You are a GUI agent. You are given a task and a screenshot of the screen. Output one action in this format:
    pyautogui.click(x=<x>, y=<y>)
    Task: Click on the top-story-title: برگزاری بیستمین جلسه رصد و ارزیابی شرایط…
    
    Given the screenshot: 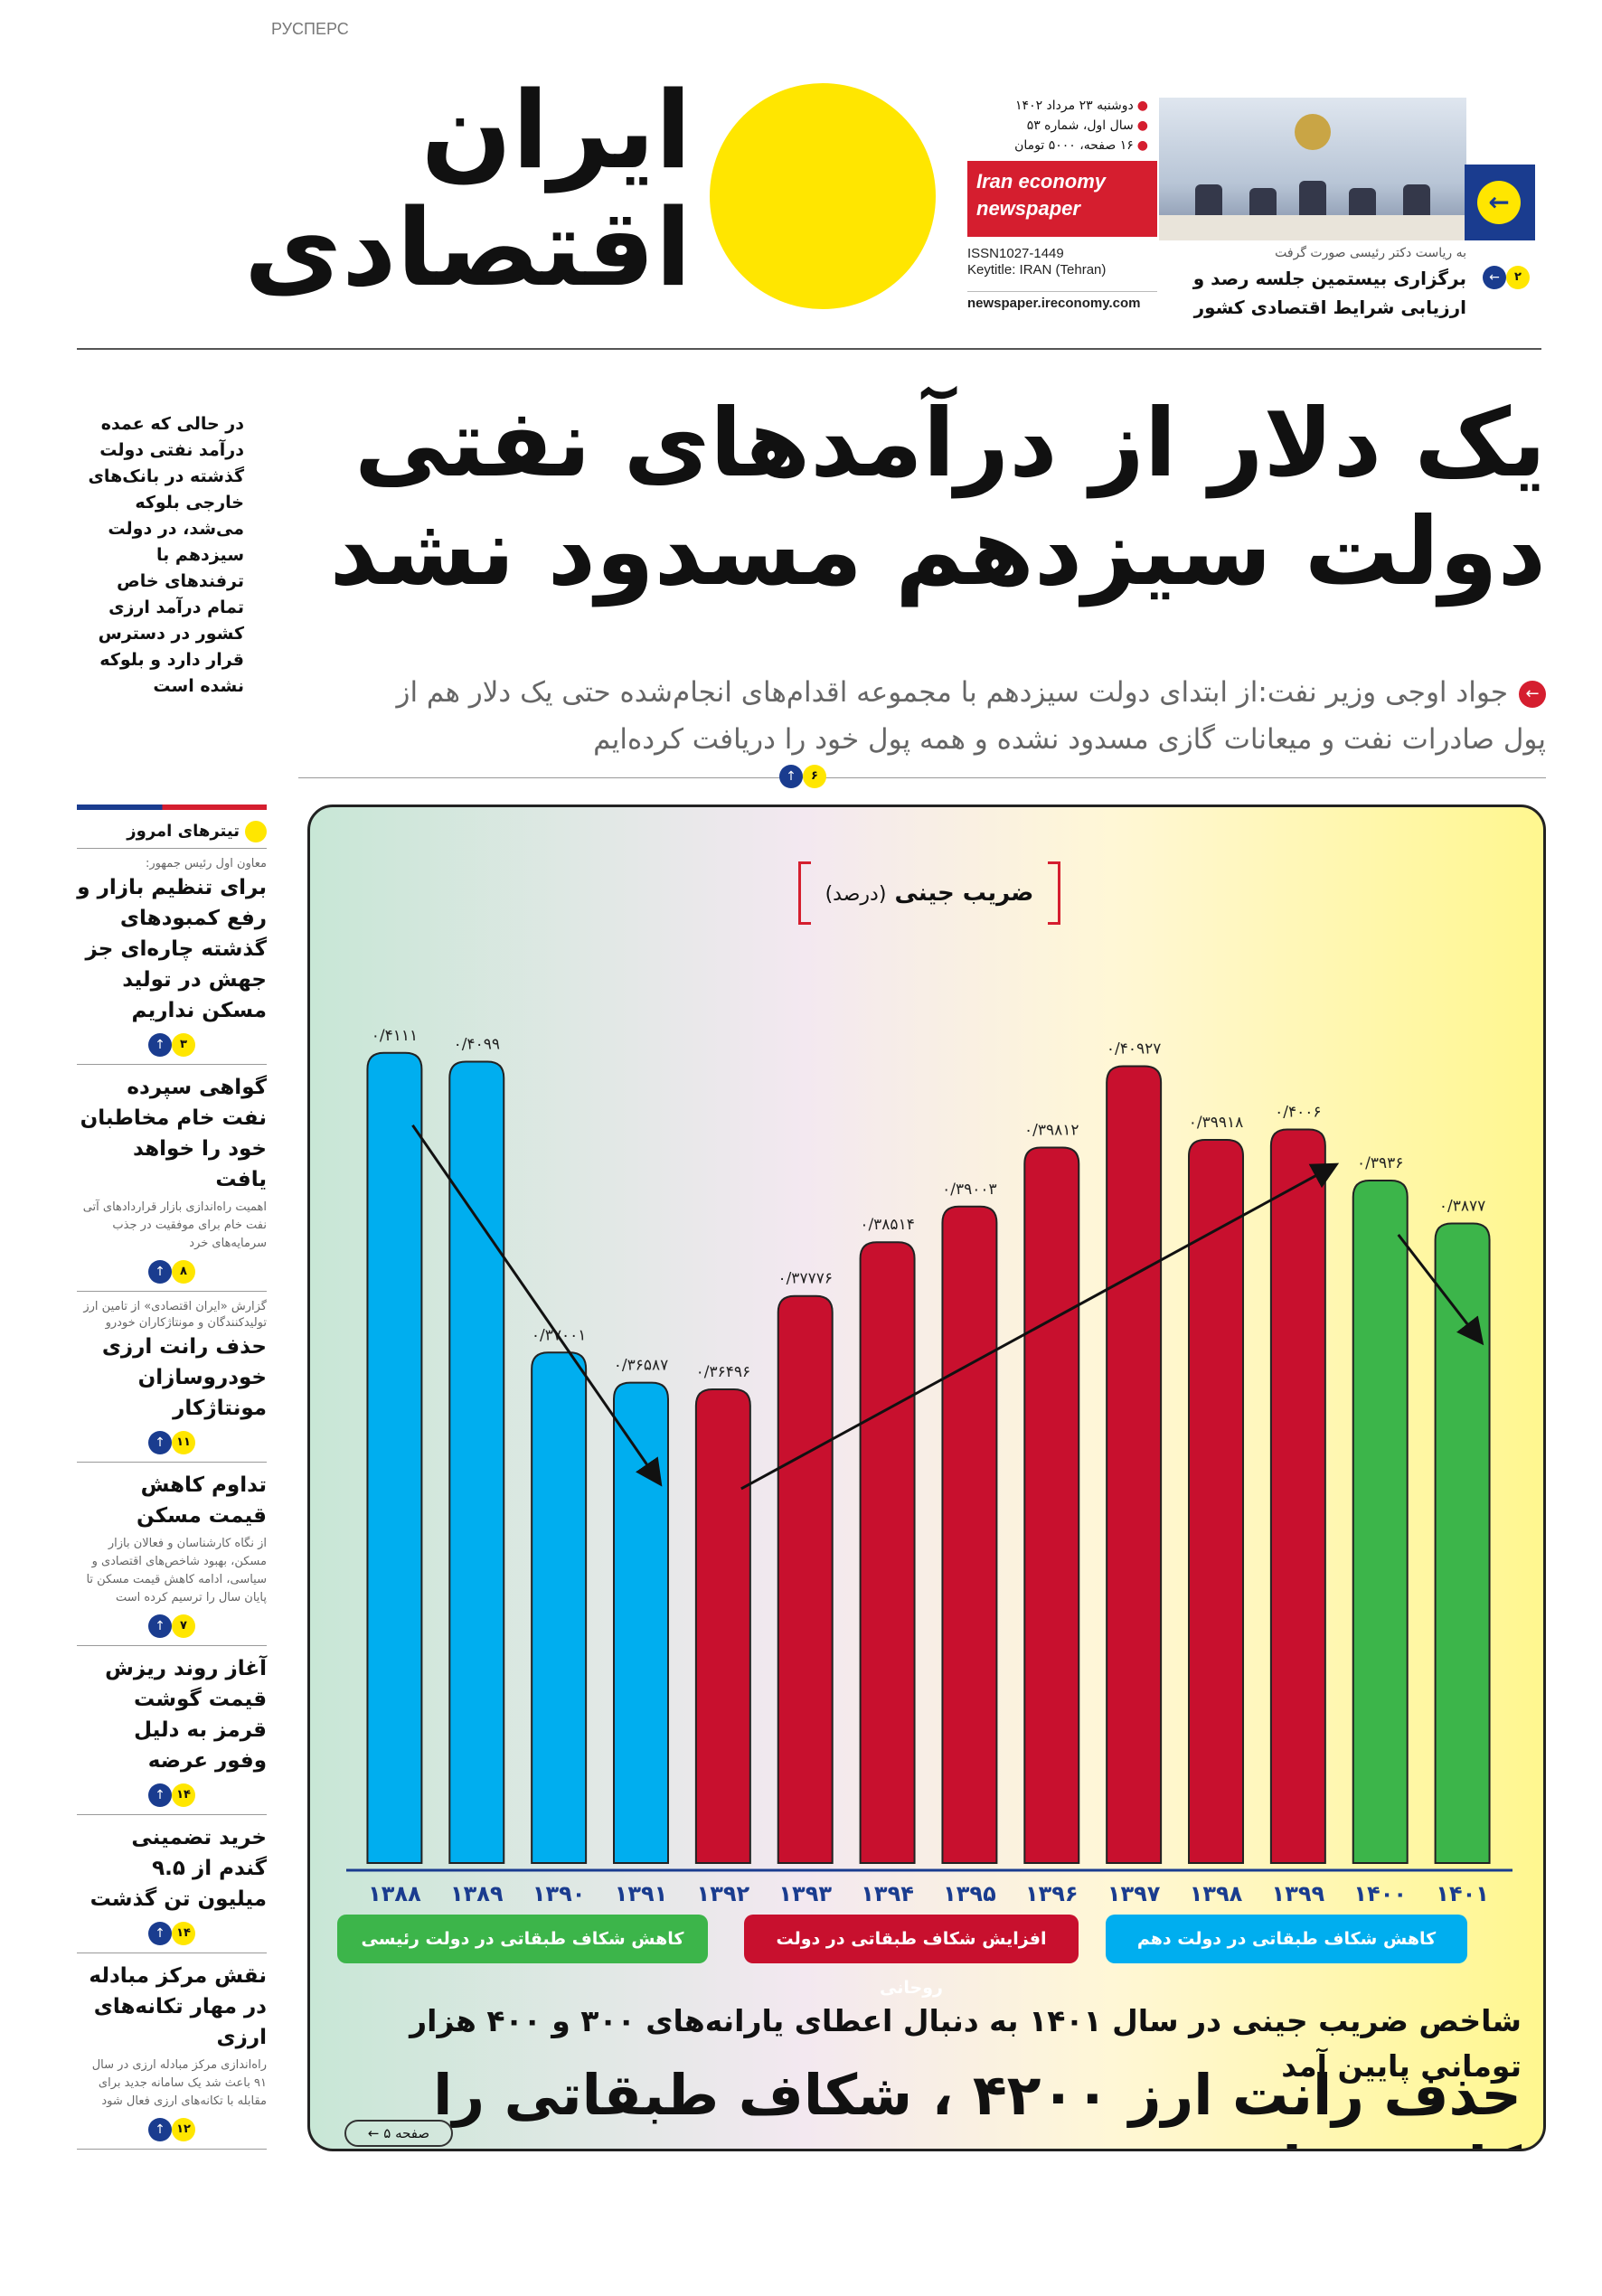 What is the action you would take?
    pyautogui.click(x=1329, y=293)
    